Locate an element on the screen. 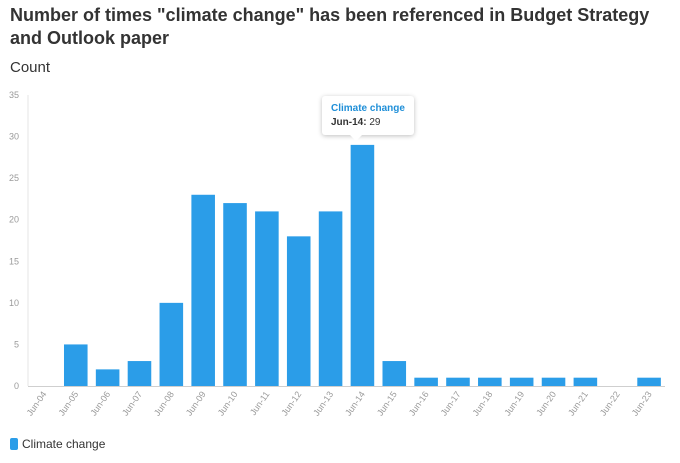  x-tick-label: Jun-11 is located at coordinates (260, 403).